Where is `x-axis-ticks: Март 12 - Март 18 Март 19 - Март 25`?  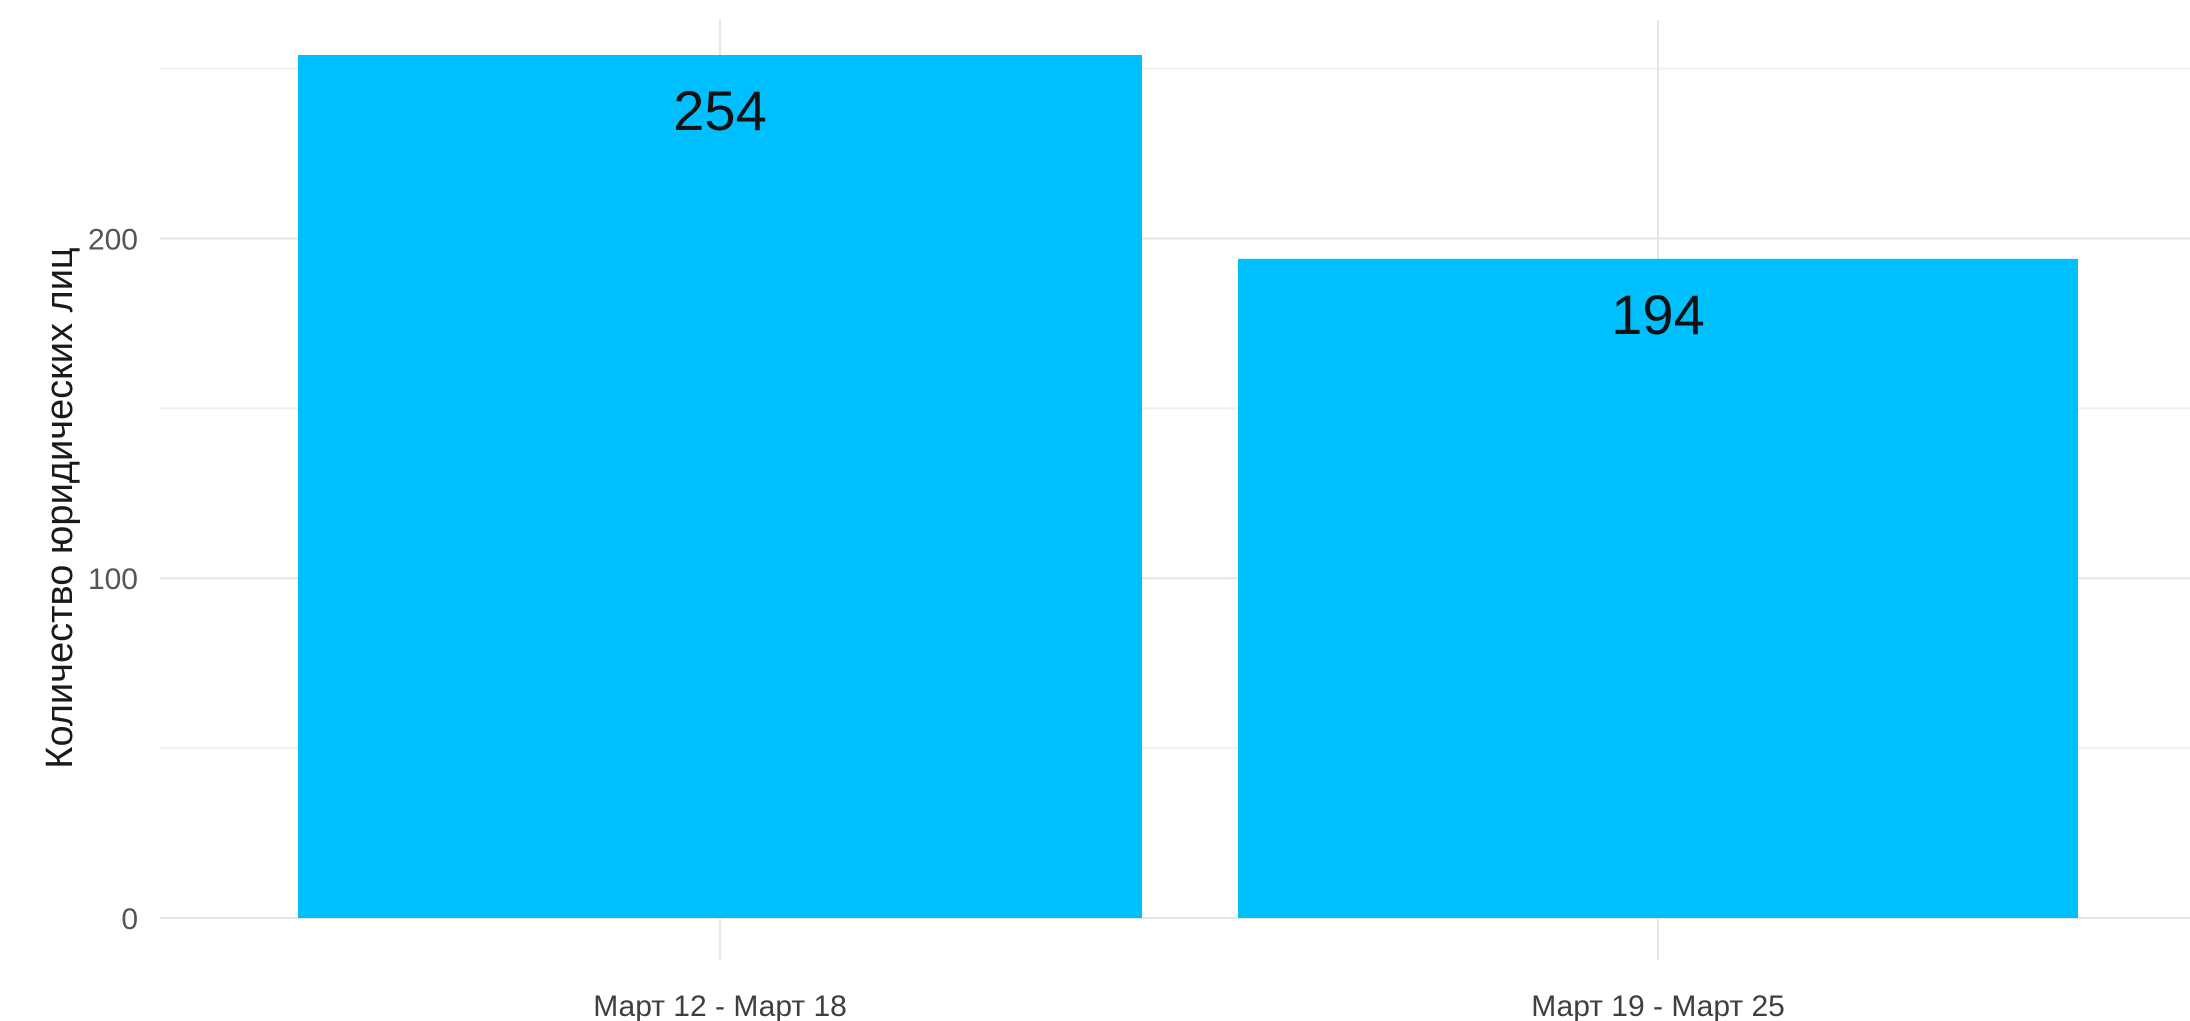 x-axis-ticks: Март 12 - Март 18 Март 19 - Март 25 is located at coordinates (1189, 1005).